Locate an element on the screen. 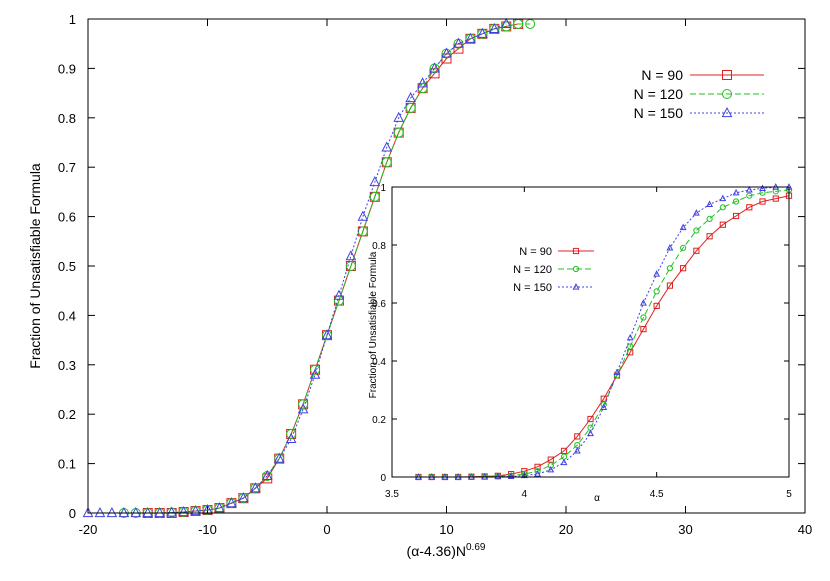 The image size is (830, 581). y-tick-label: 0.7 is located at coordinates (67, 167).